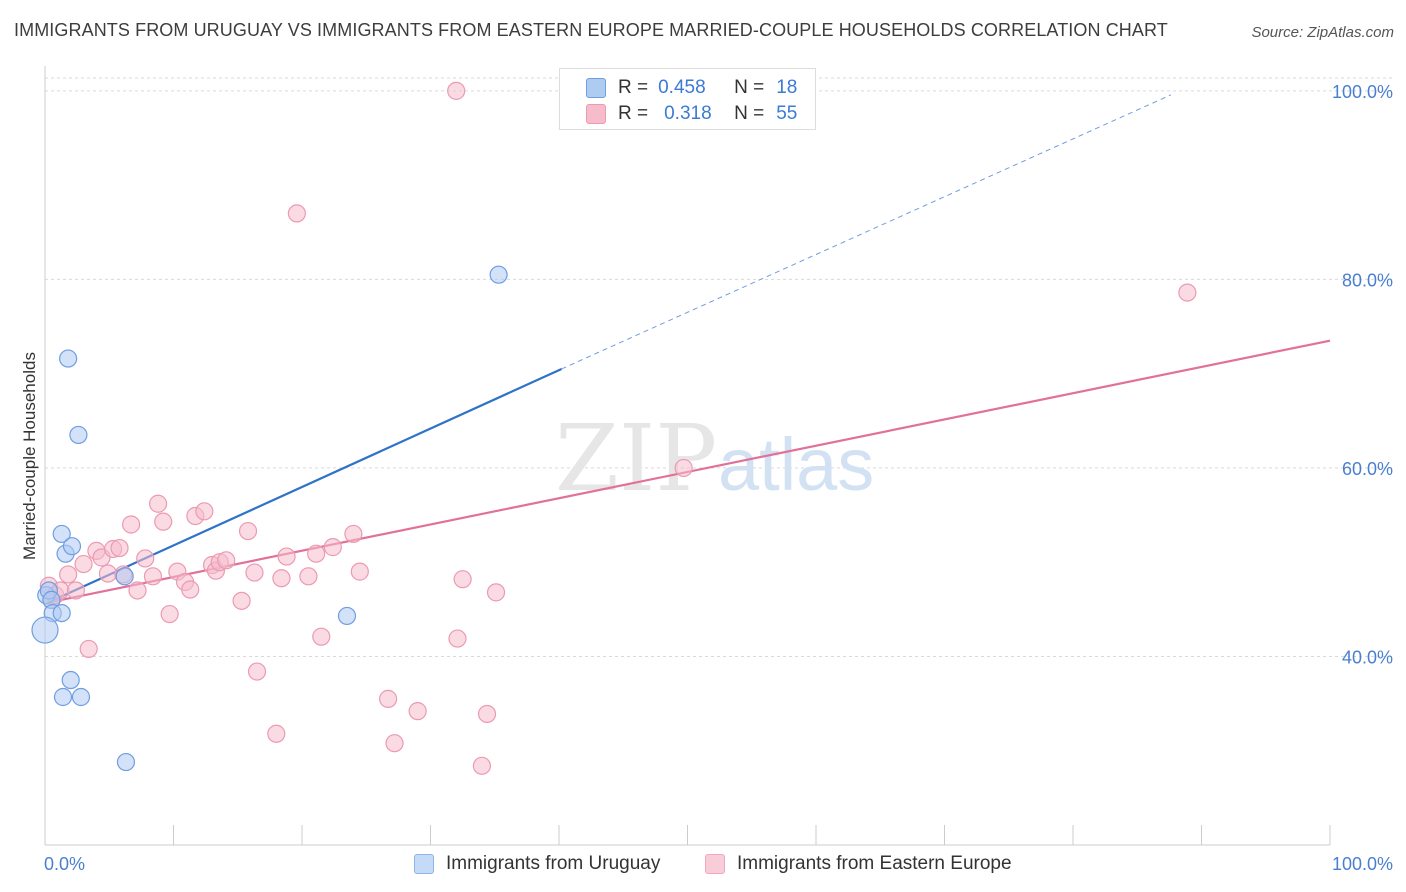 The width and height of the screenshot is (1406, 892). What do you see at coordinates (1362, 864) in the screenshot?
I see `x-tick-label-max: 100.0%` at bounding box center [1362, 864].